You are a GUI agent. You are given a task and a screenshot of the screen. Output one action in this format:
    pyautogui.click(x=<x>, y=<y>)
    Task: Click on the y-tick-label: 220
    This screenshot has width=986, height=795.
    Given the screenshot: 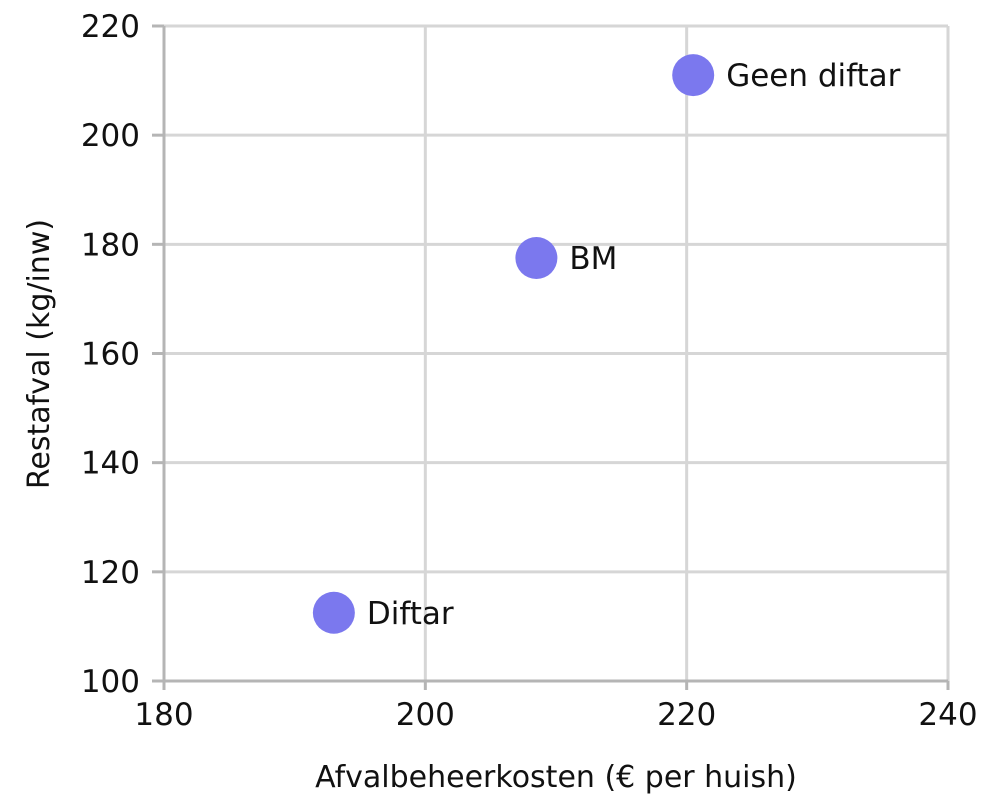 What is the action you would take?
    pyautogui.click(x=110, y=27)
    